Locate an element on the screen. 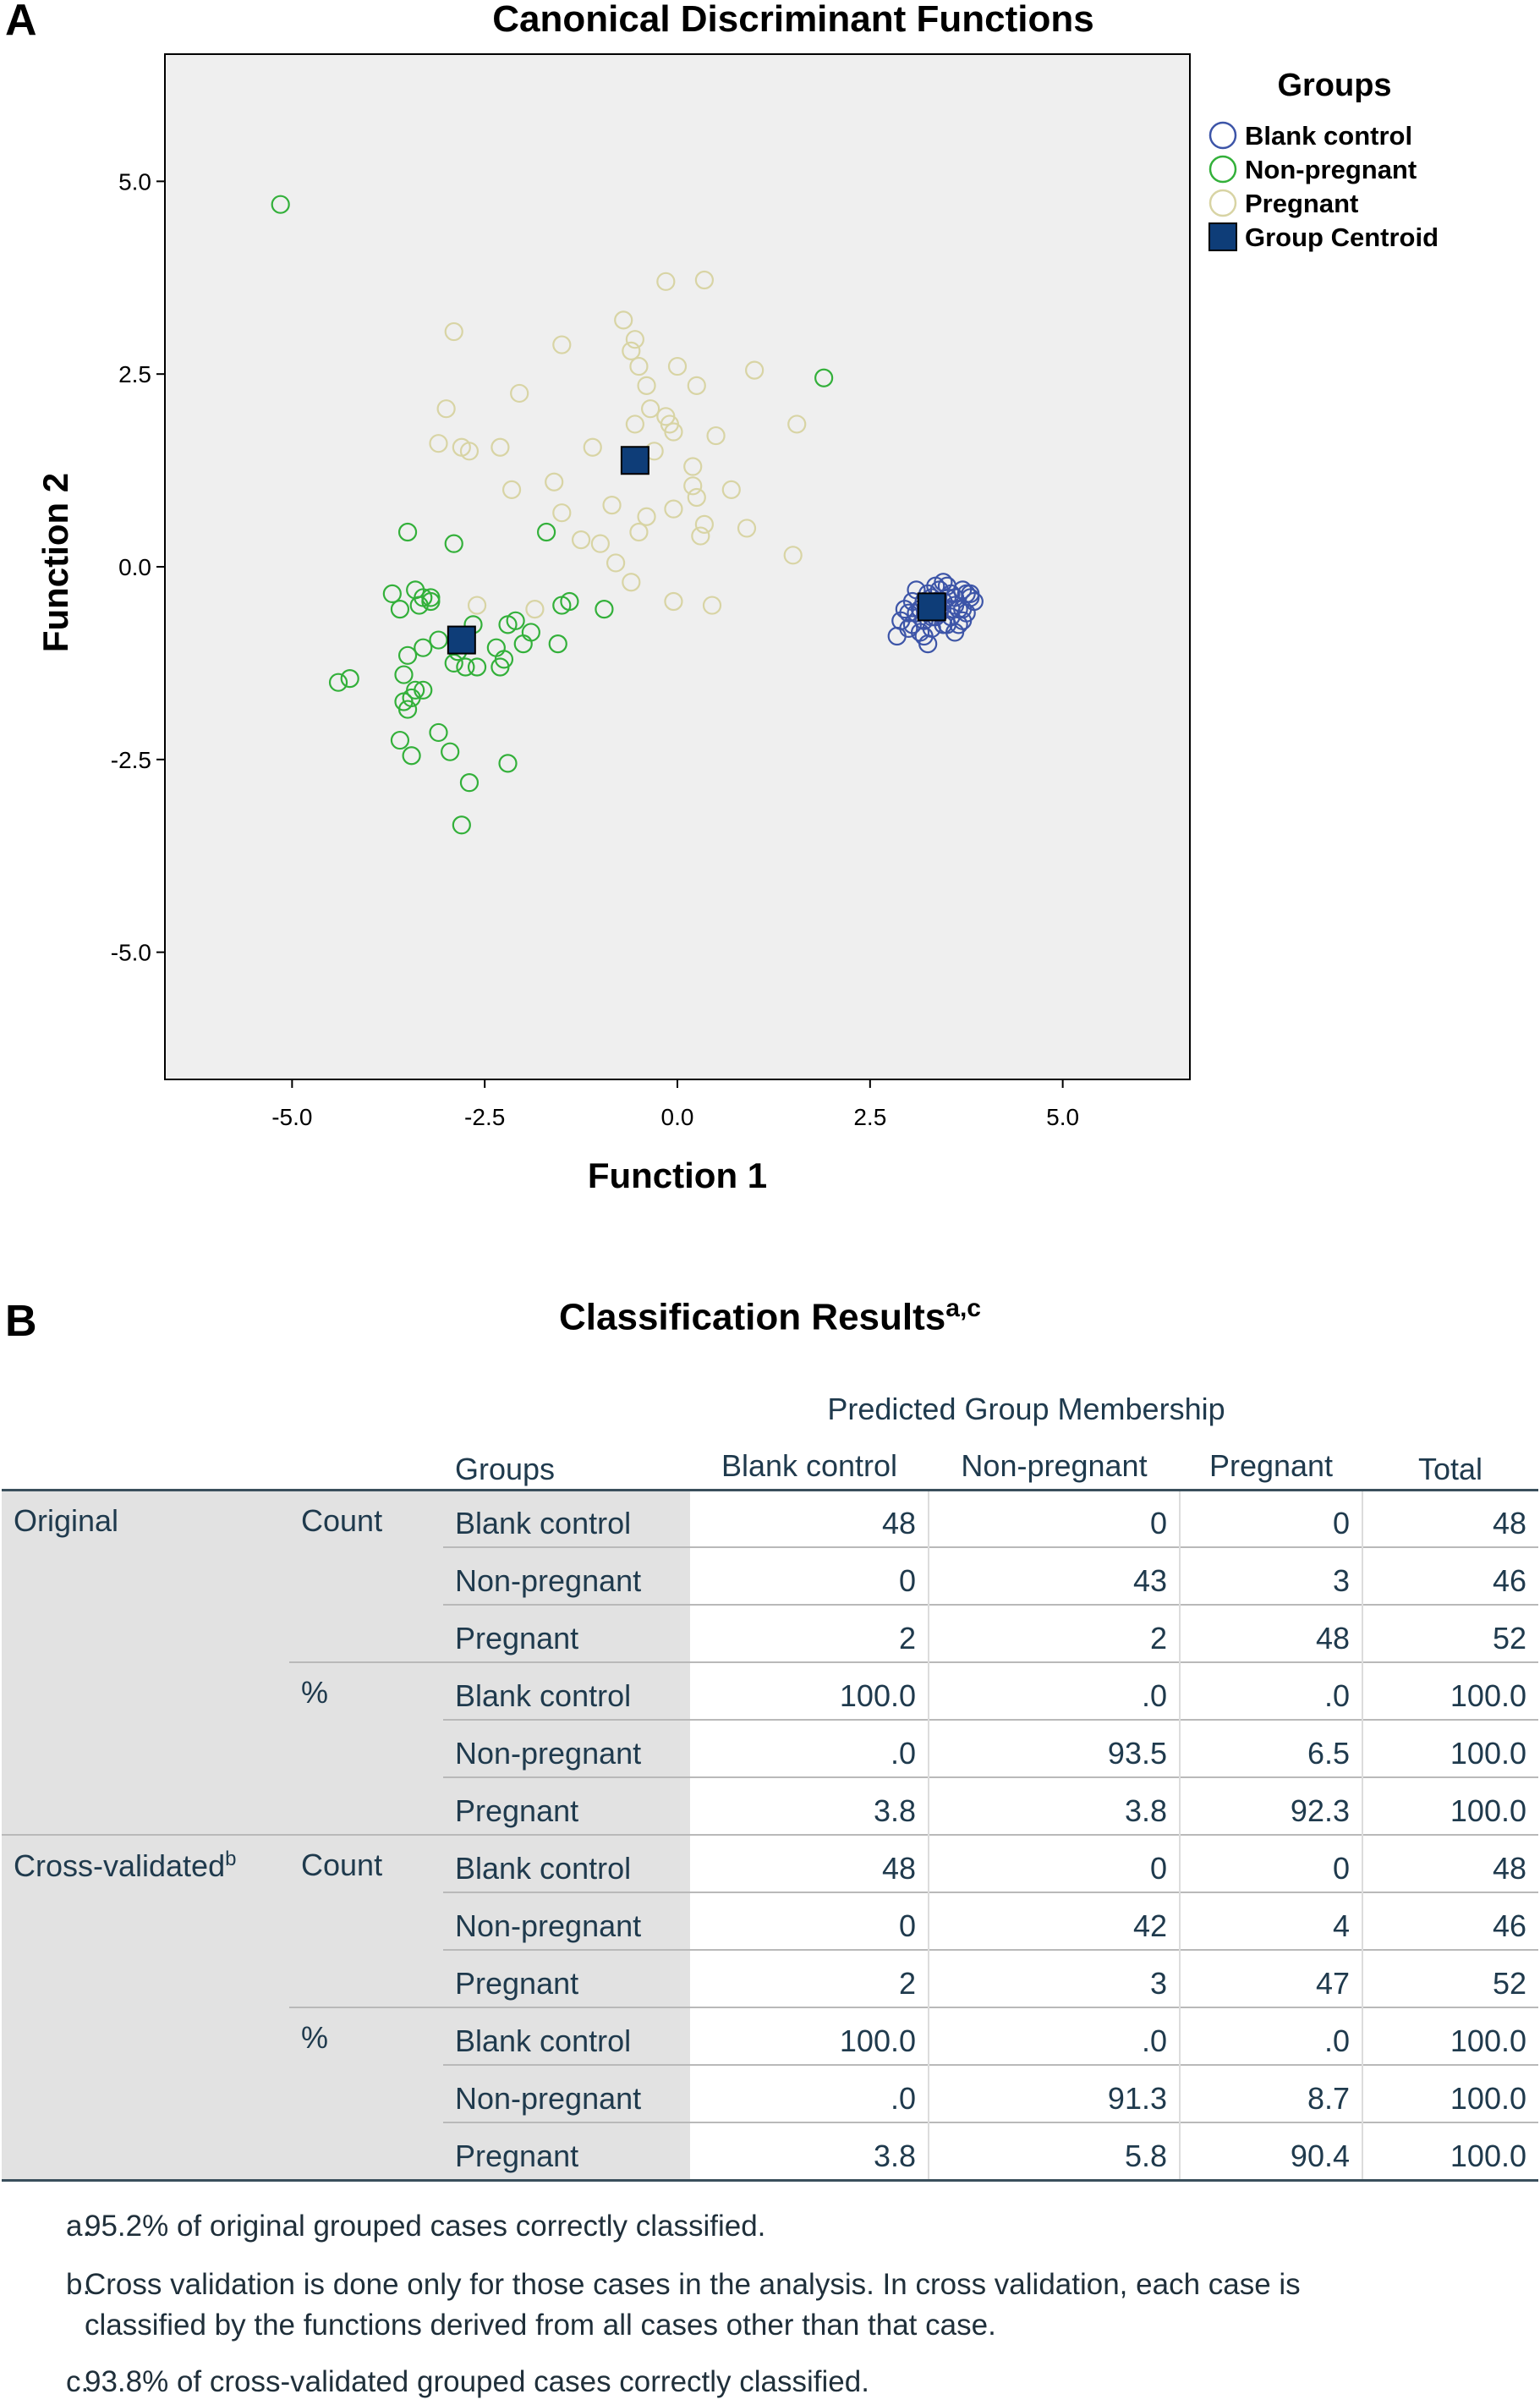  group-cell: Blank control is located at coordinates (566, 1863).